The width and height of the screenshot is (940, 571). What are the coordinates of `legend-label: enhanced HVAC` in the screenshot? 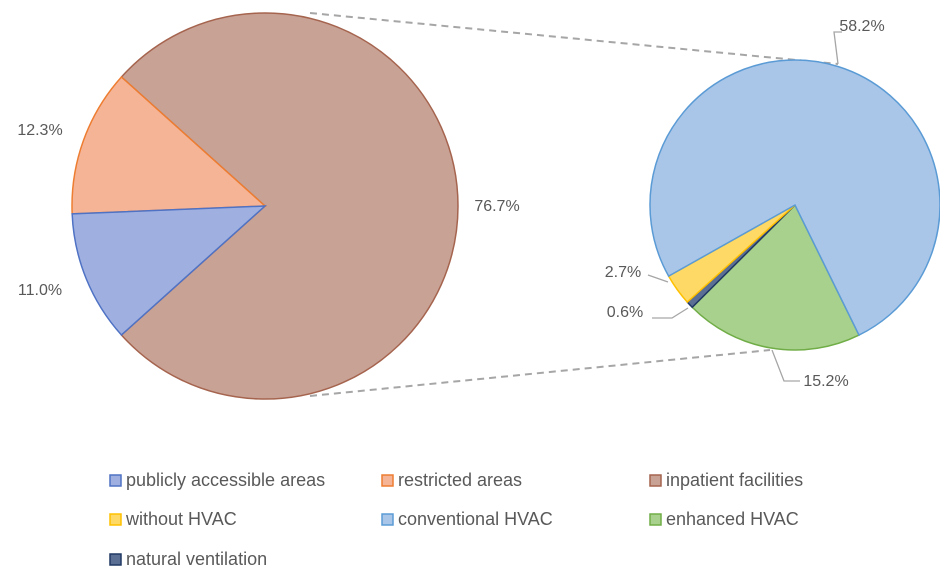 It's located at (732, 519).